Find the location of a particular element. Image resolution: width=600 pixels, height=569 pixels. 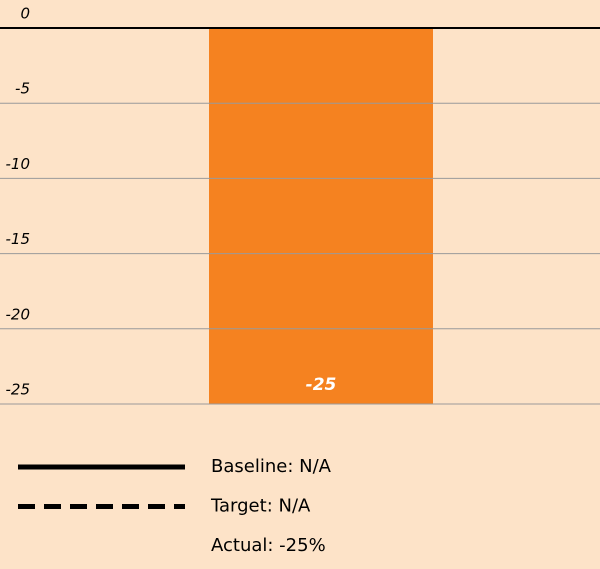

legend-label: Baseline: N/A is located at coordinates (271, 466).